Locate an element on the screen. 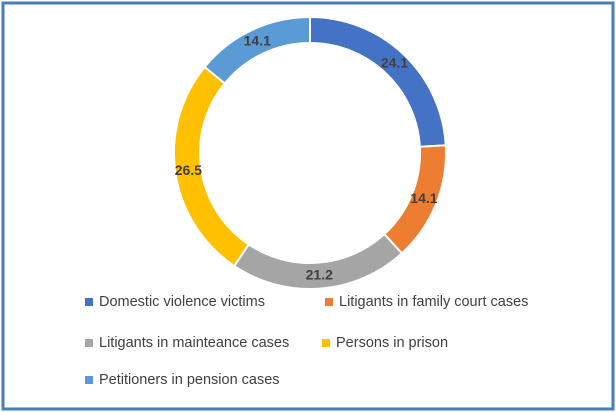  data-label: 24.1 is located at coordinates (394, 62).